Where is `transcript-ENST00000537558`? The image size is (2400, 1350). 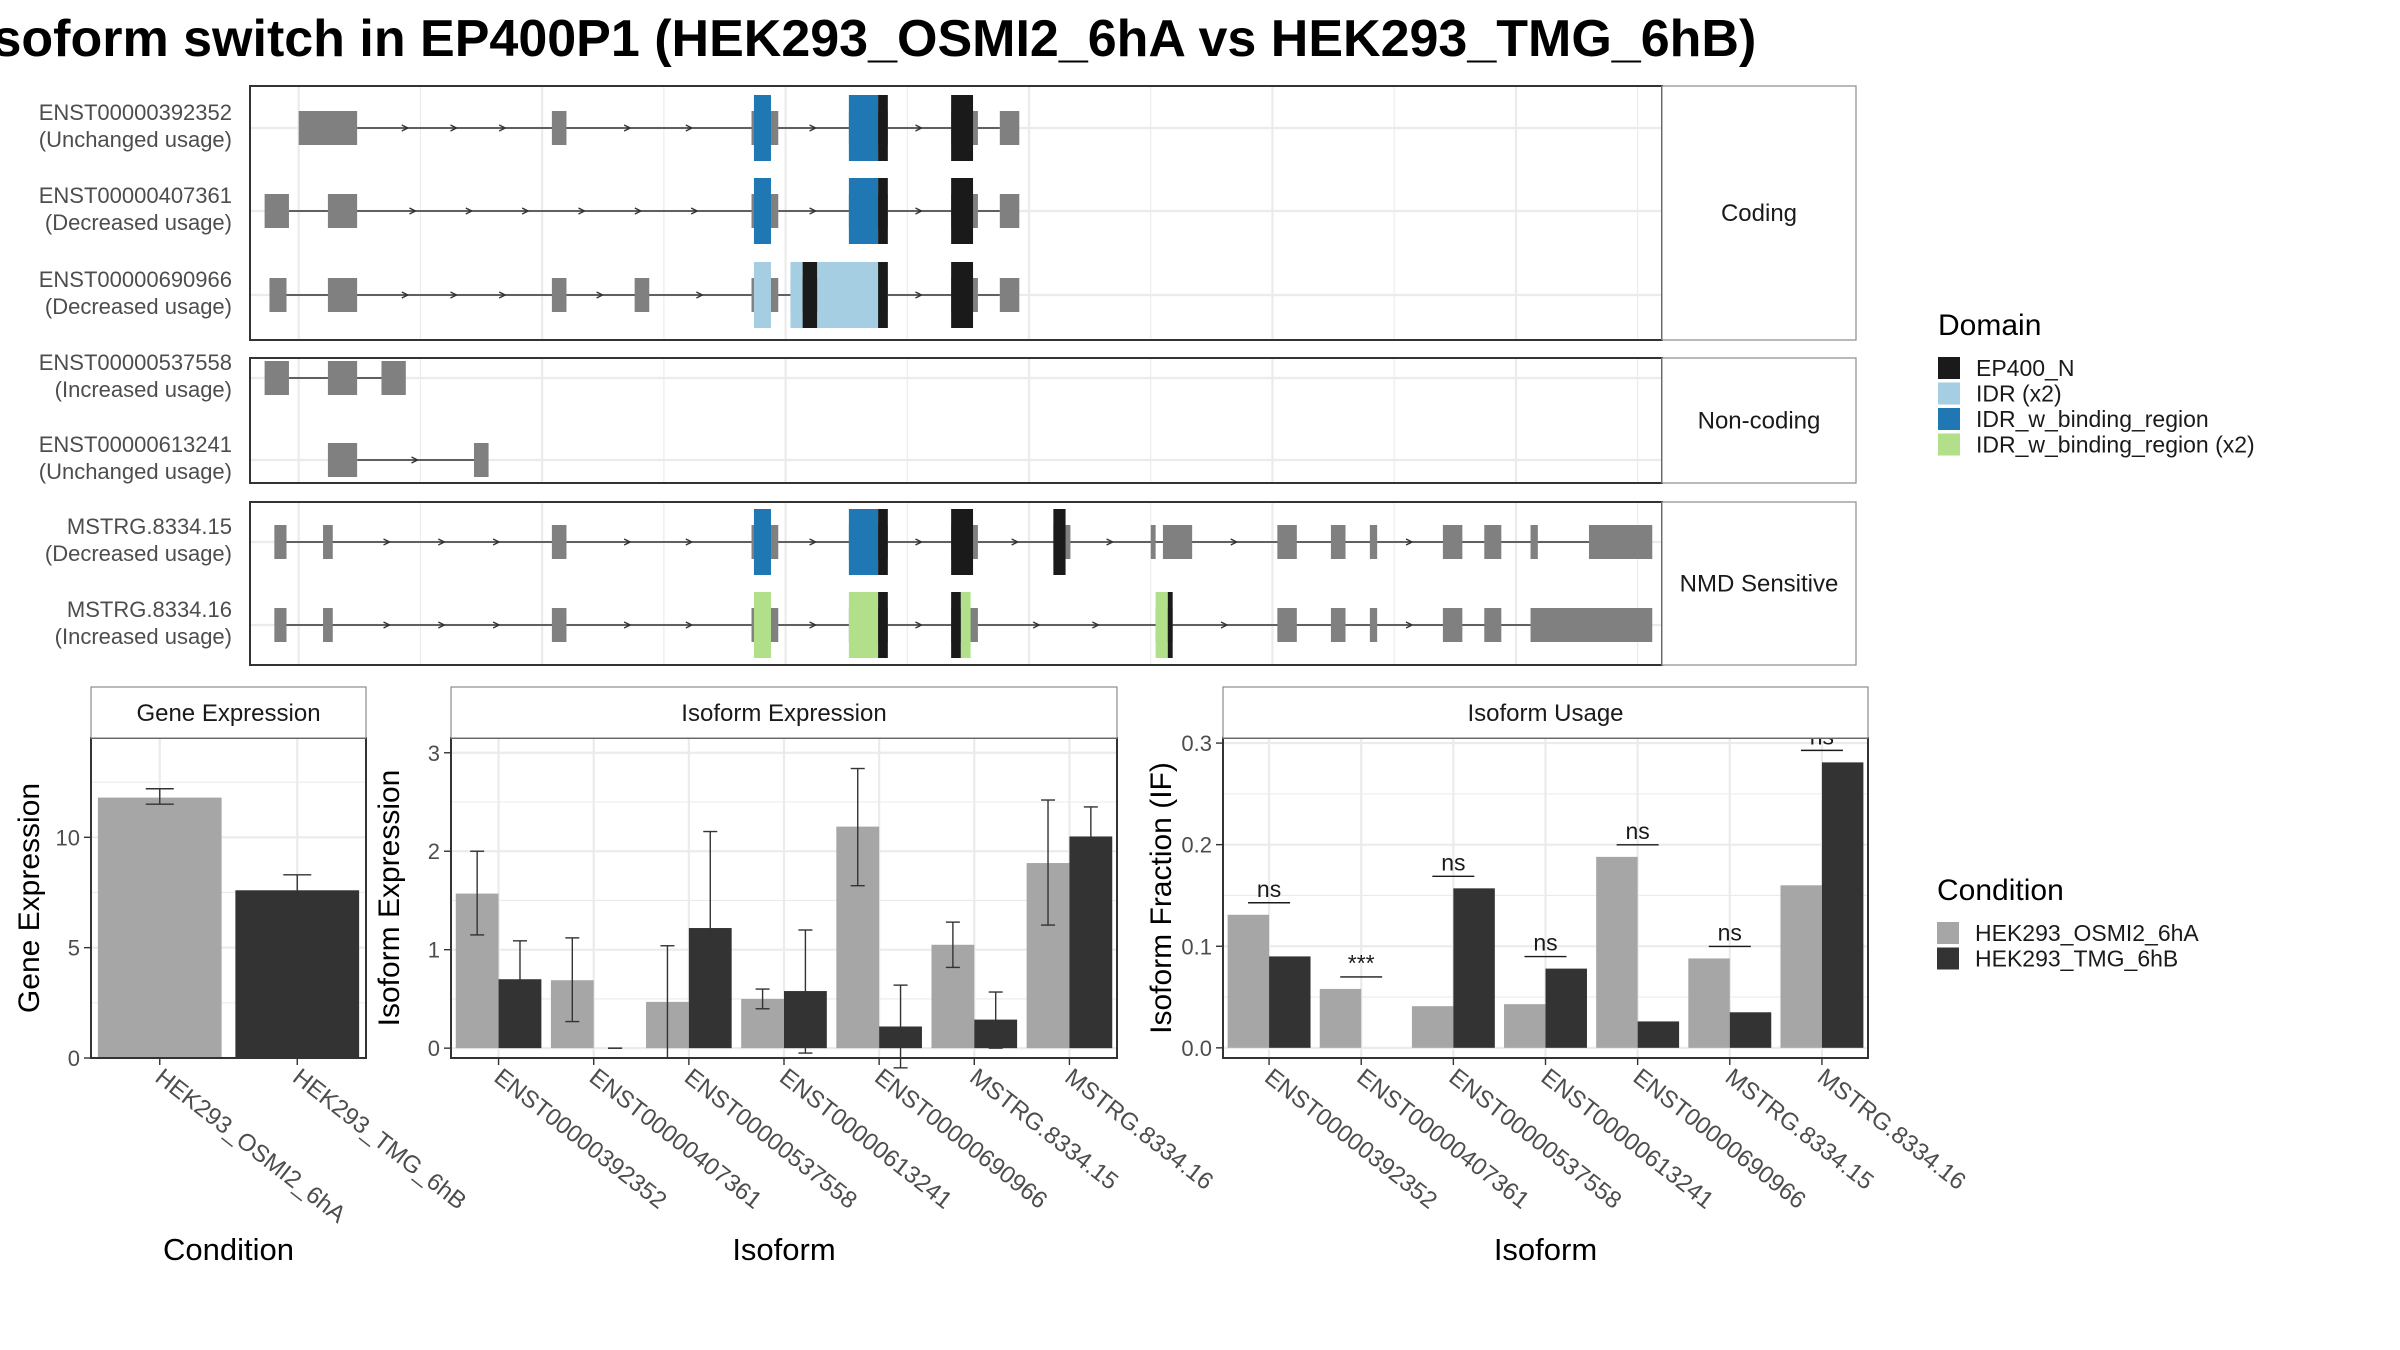
transcript-ENST00000537558 is located at coordinates (335, 378).